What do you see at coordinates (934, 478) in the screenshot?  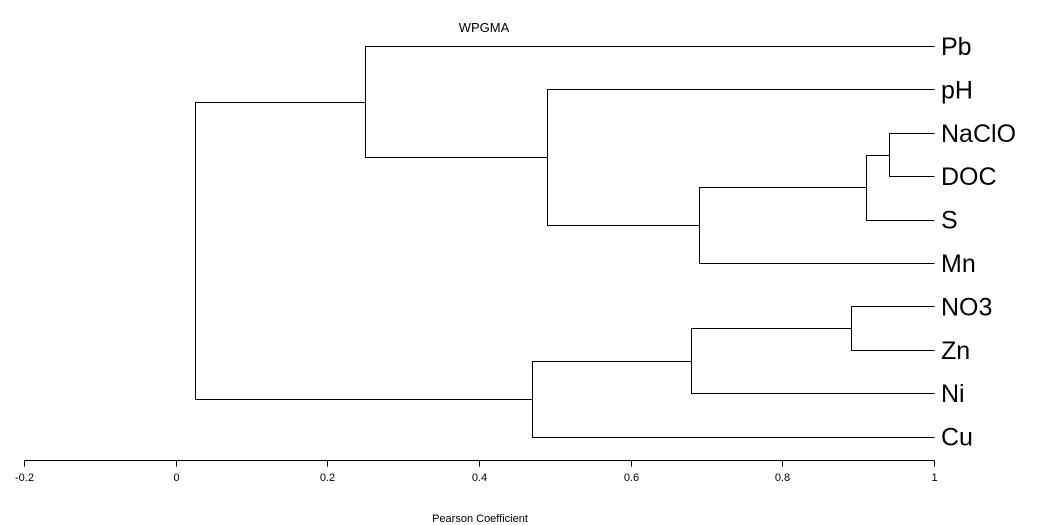 I see `x-tick-label-6: 1` at bounding box center [934, 478].